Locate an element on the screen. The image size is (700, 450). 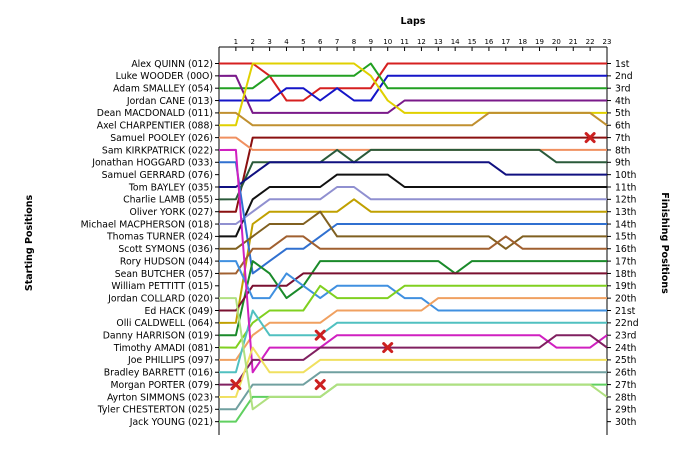
finishing-label: 29th is located at coordinates (625, 410).